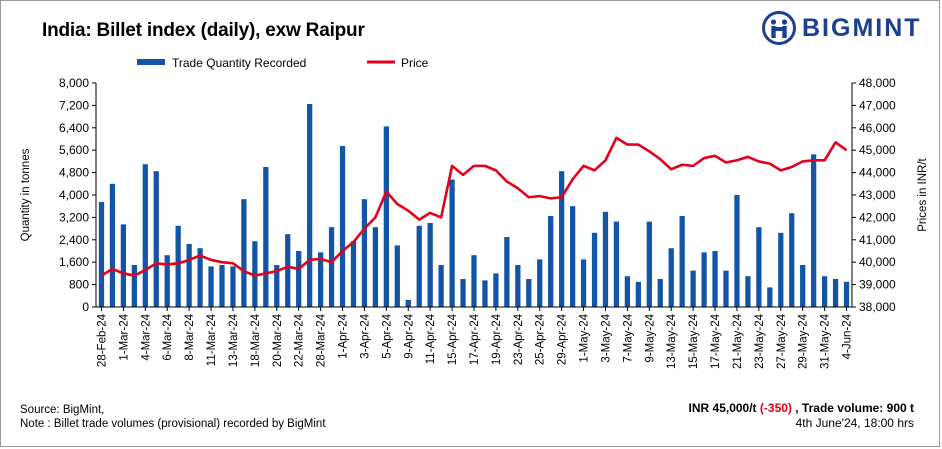 The image size is (942, 449). What do you see at coordinates (365, 335) in the screenshot?
I see `x-tick-label: 3-Apr-24` at bounding box center [365, 335].